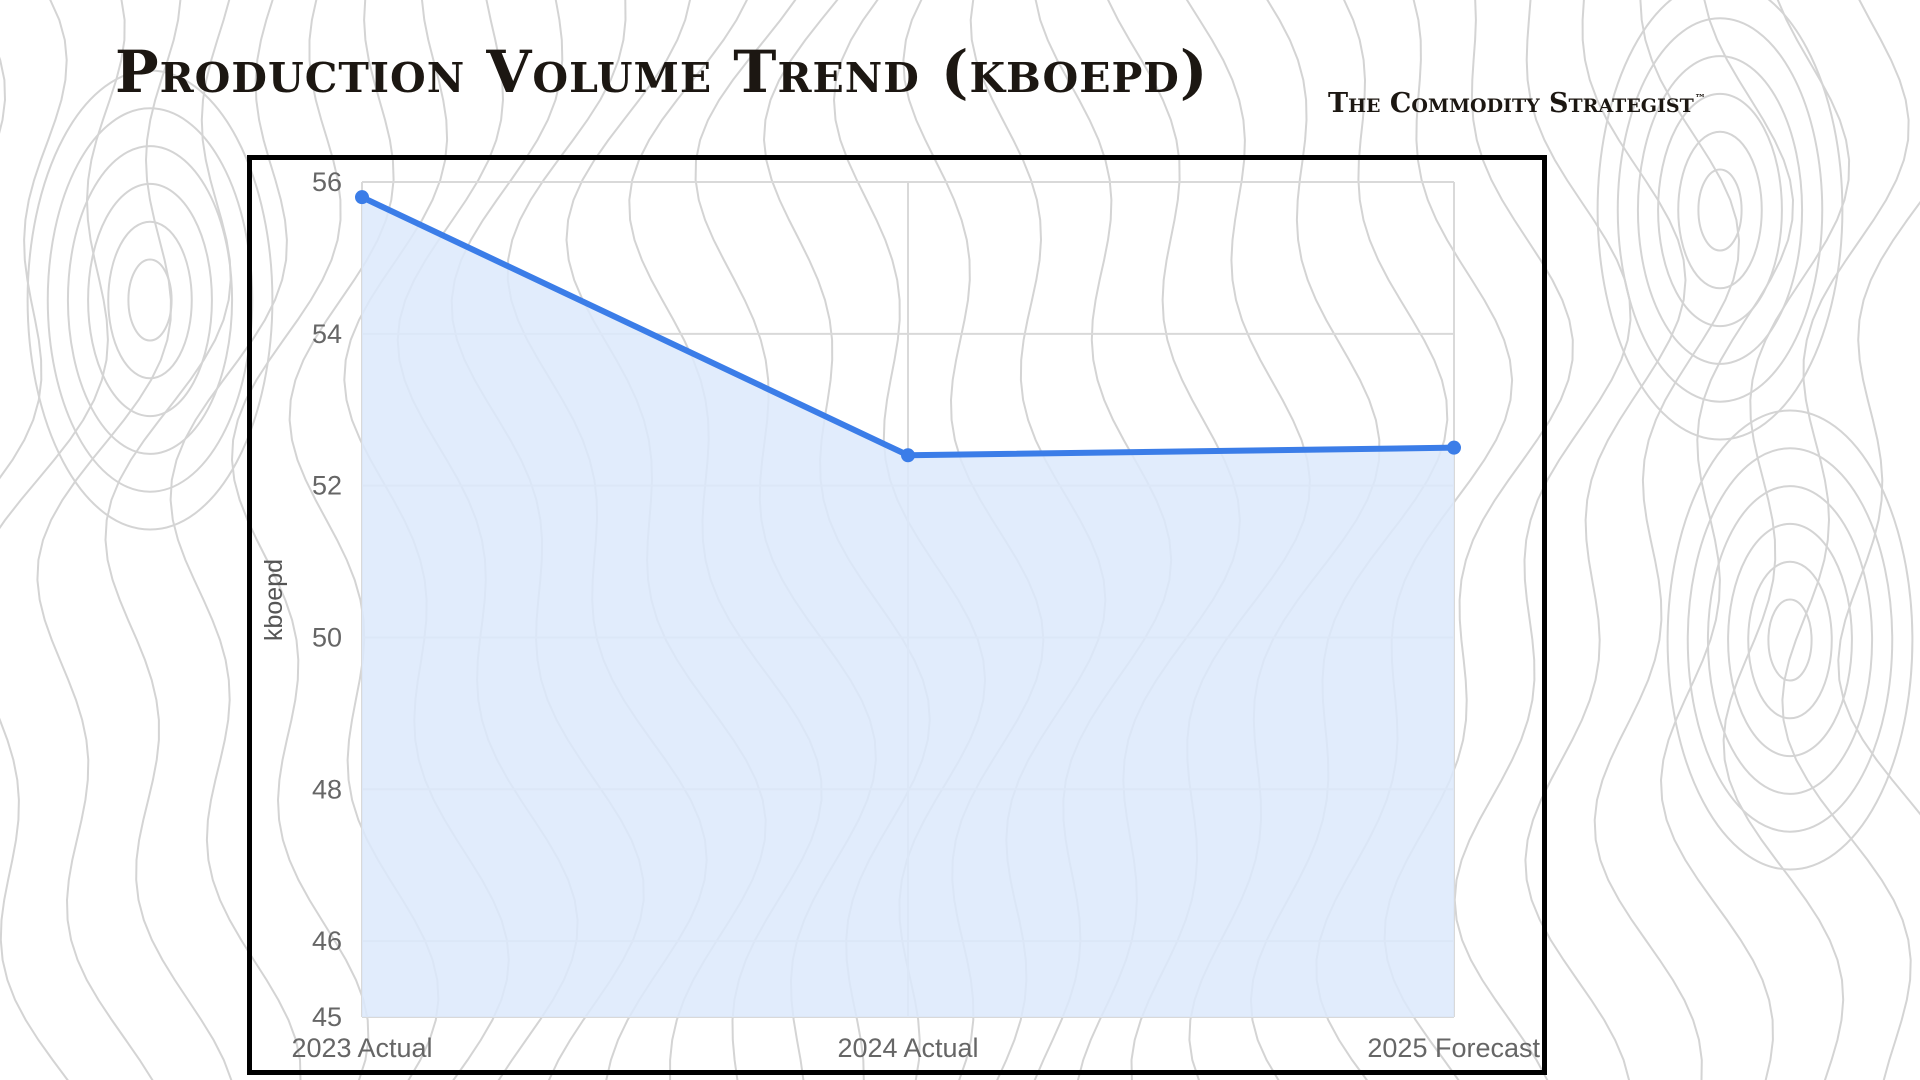  Describe the element at coordinates (361, 1048) in the screenshot. I see `x-tick-label: 2023 Actual` at that location.